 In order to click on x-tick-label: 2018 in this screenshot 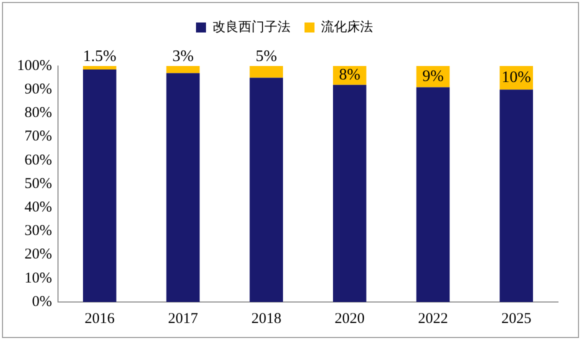, I will do `click(266, 318)`.